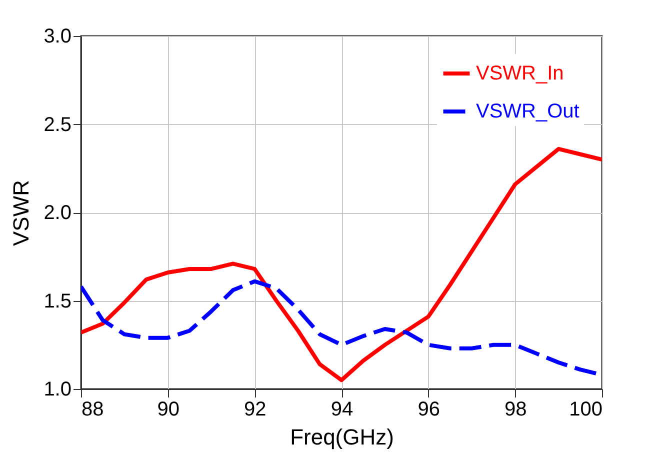 The height and width of the screenshot is (473, 659). Describe the element at coordinates (585, 409) in the screenshot. I see `x-tick-label: 100` at that location.